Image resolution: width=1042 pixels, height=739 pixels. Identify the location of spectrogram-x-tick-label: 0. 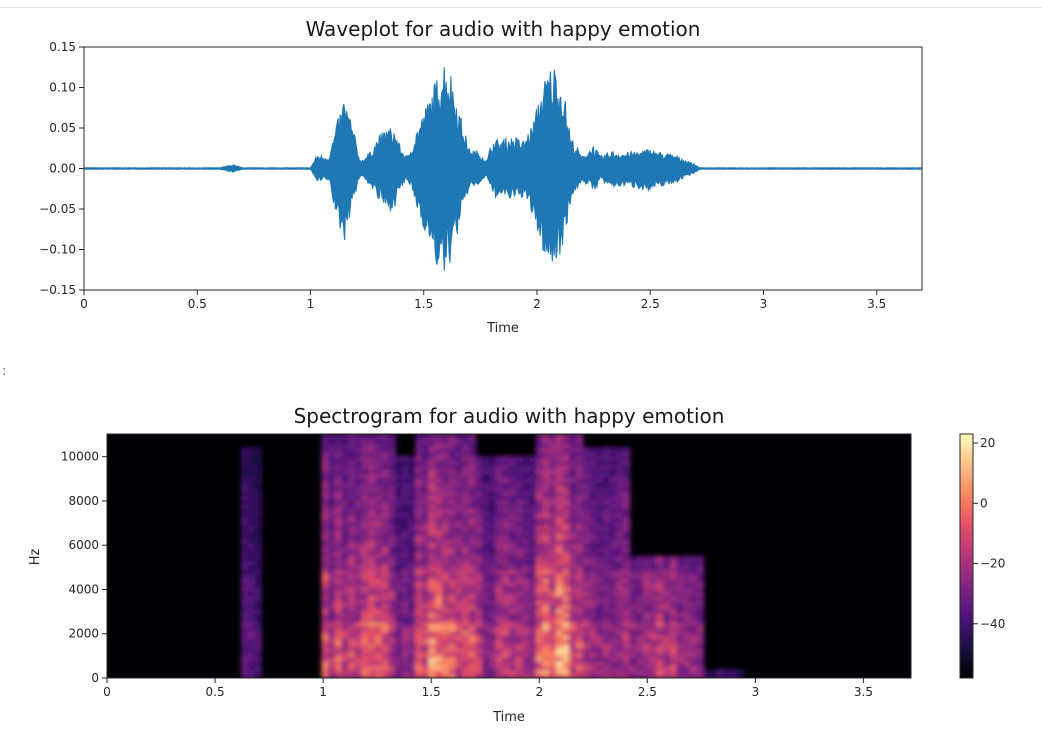
(107, 692).